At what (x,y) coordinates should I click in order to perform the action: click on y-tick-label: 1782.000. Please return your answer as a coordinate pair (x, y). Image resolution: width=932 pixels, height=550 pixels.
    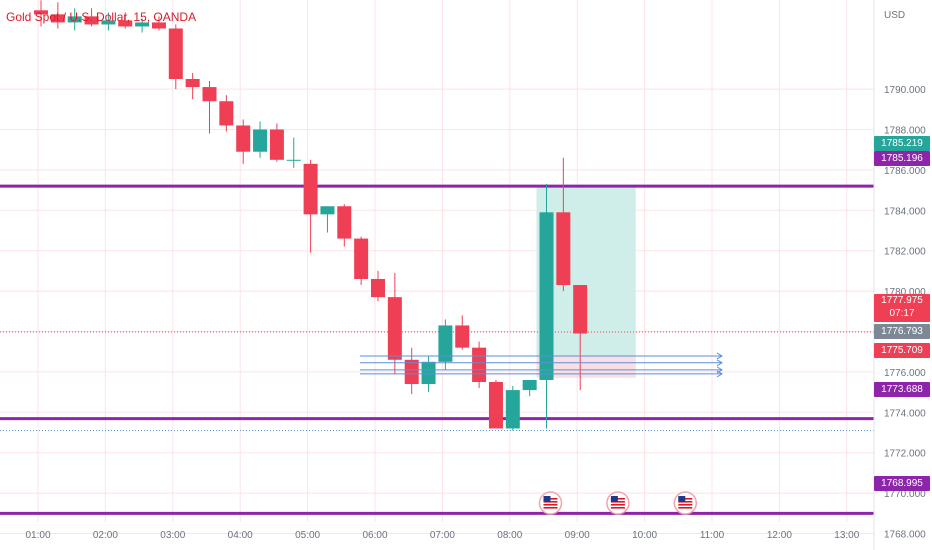
    Looking at the image, I should click on (905, 252).